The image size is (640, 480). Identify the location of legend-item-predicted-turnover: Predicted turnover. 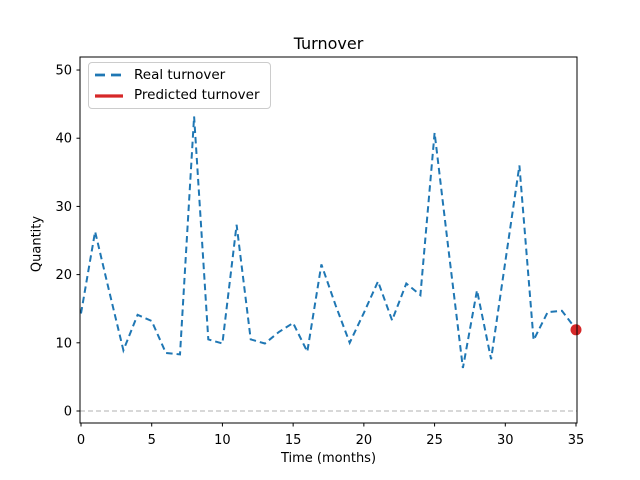
(179, 96).